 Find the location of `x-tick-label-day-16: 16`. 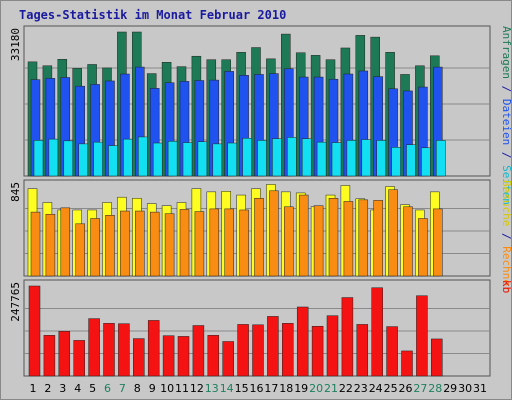

x-tick-label-day-16: 16 is located at coordinates (257, 388).